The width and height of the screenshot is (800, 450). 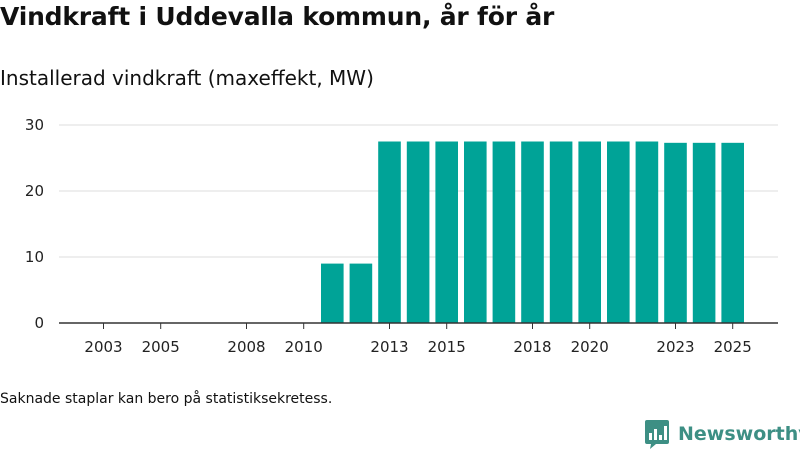 I want to click on bar-2011, so click(x=332, y=293).